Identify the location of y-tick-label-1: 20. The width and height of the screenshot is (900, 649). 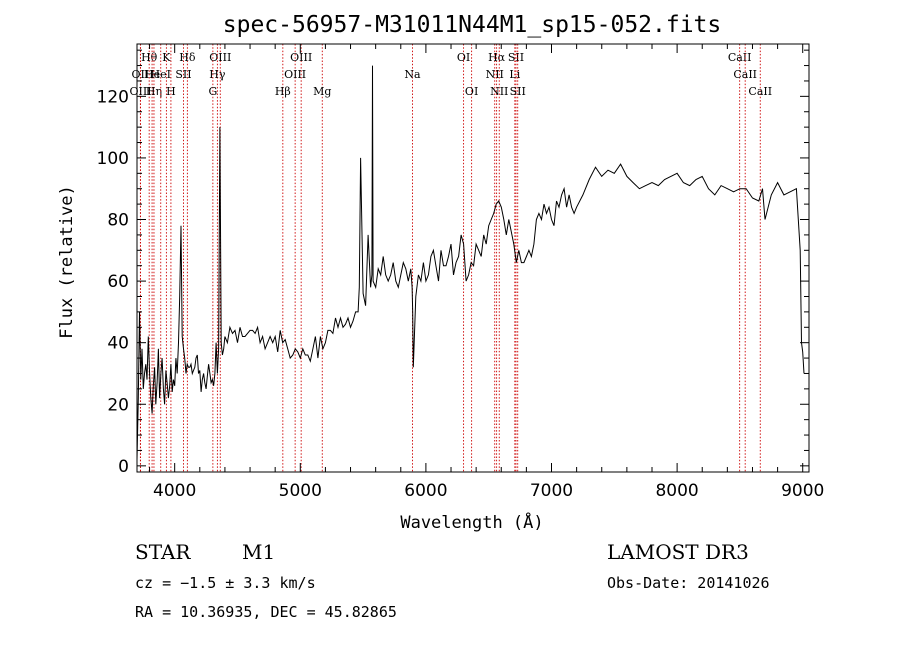
(118, 405).